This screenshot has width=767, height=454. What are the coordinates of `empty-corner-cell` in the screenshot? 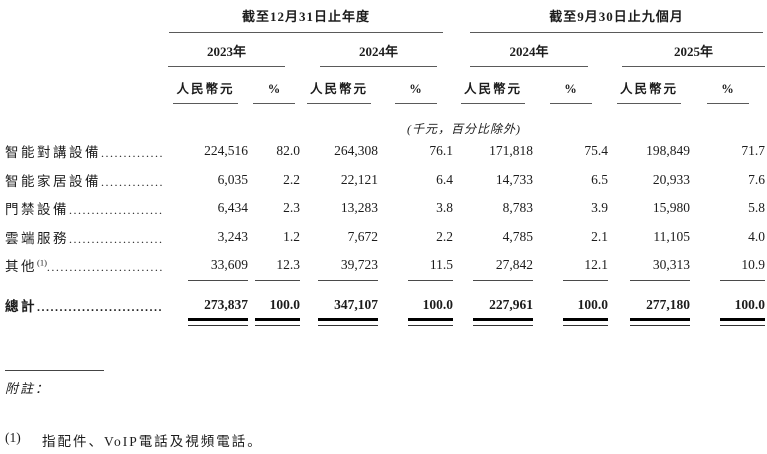 It's located at (81, 19).